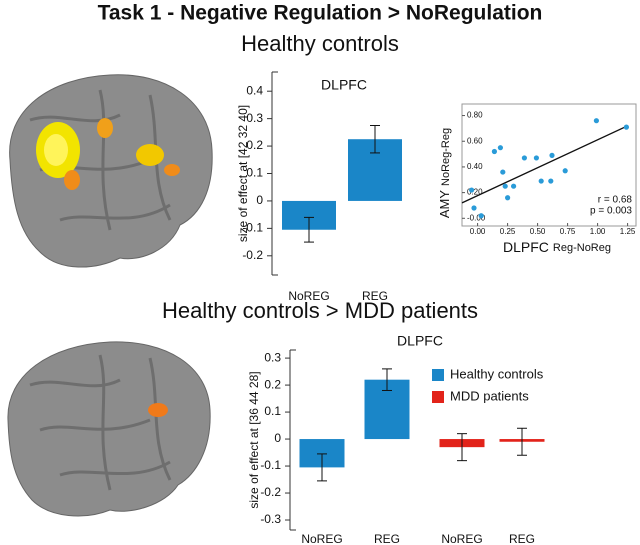 This screenshot has width=640, height=545. I want to click on plot-frame, so click(549, 165).